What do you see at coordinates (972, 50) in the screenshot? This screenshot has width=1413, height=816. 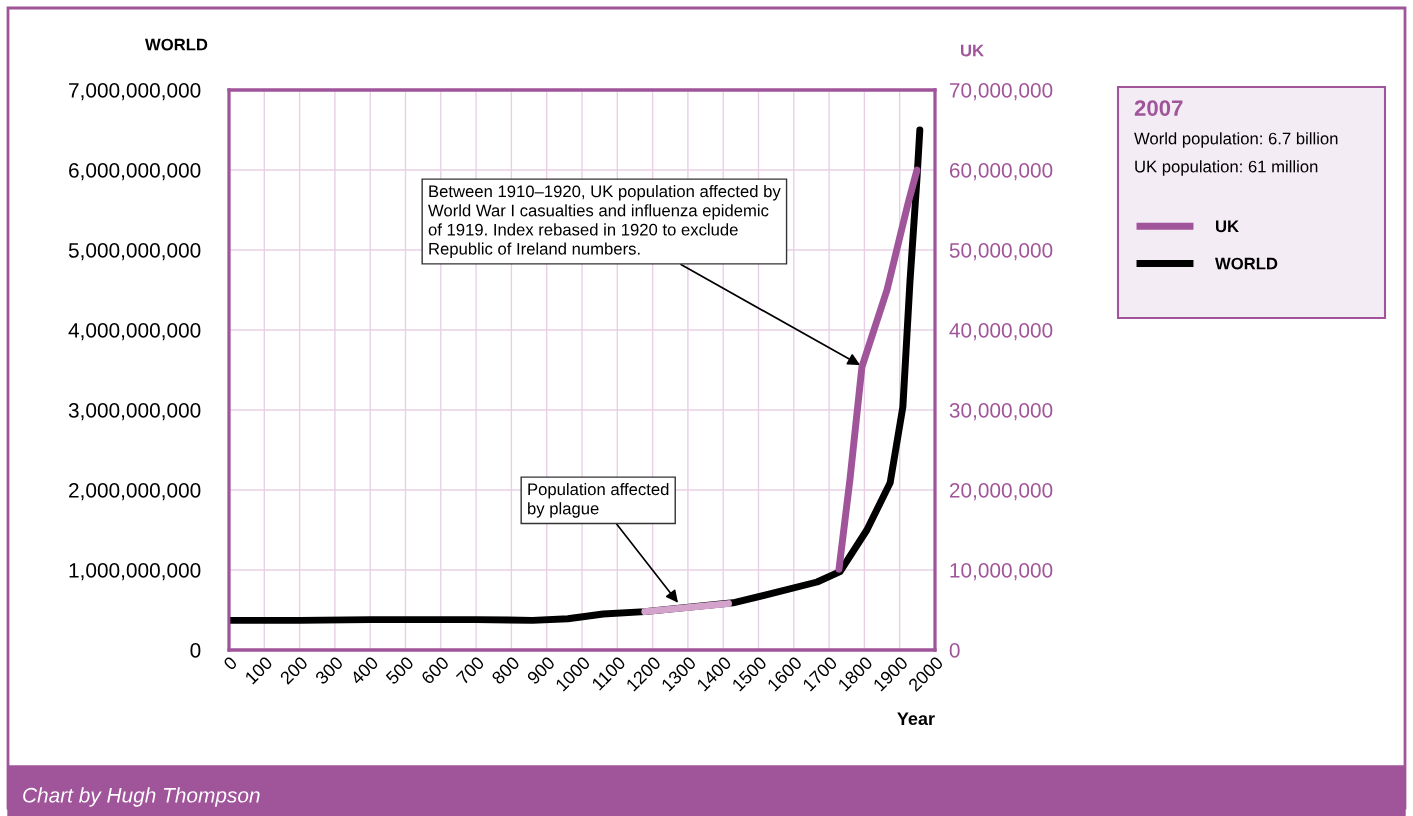 I see `y2-axis-title: UK` at bounding box center [972, 50].